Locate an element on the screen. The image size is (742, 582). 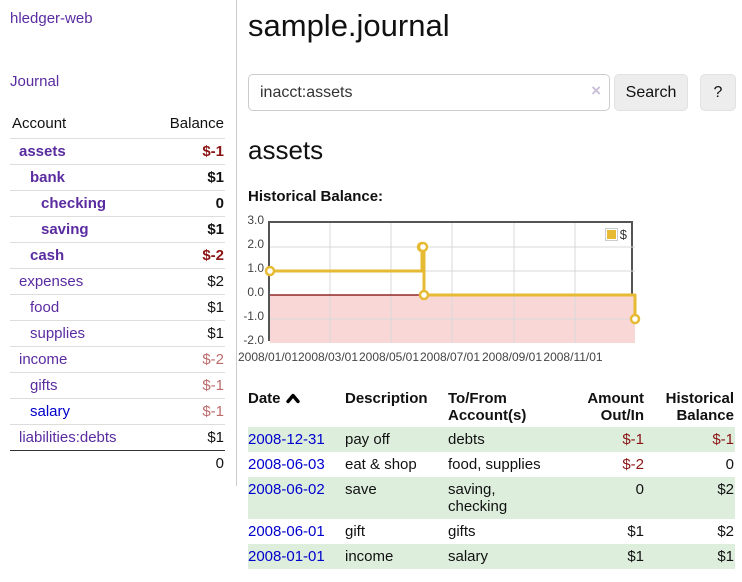
chart-canvas is located at coordinates (452, 283).